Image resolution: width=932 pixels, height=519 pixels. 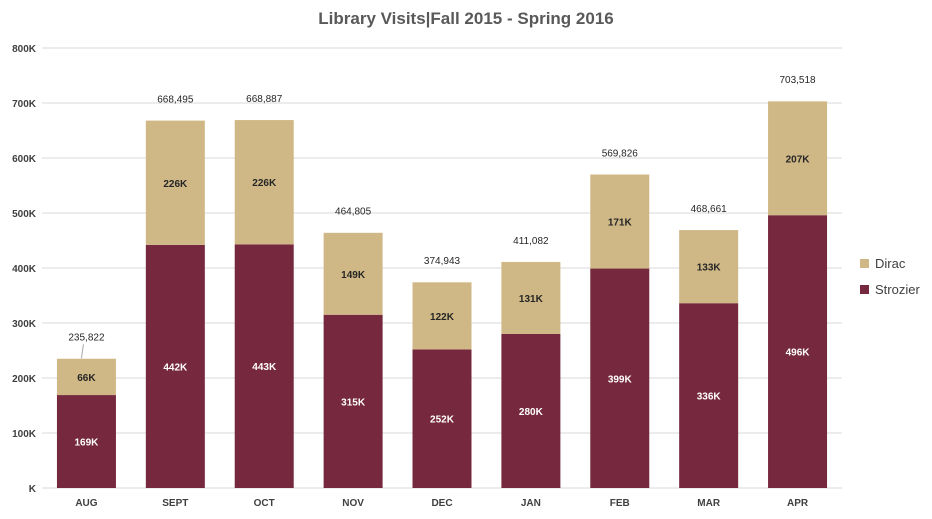 I want to click on total-label: 464,805, so click(x=353, y=211).